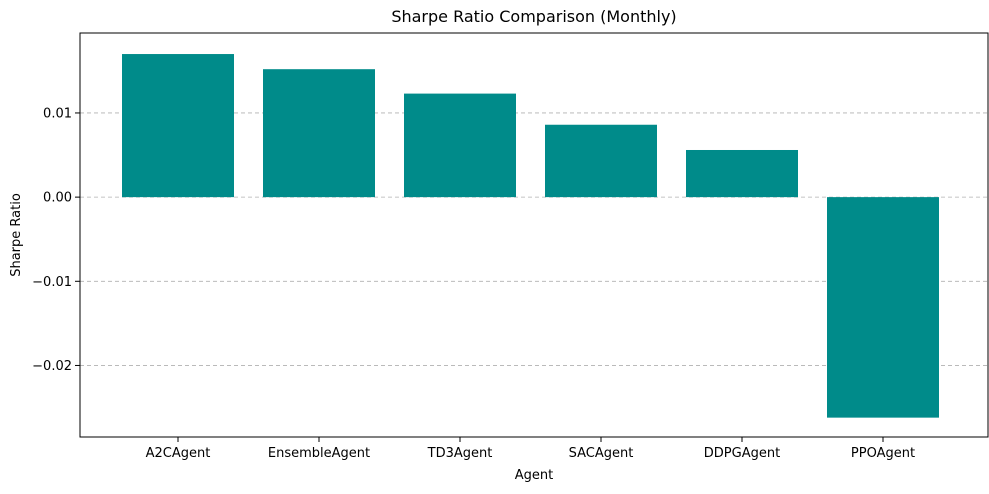 The width and height of the screenshot is (989, 494). Describe the element at coordinates (534, 475) in the screenshot. I see `x-axis-label: Agent` at that location.